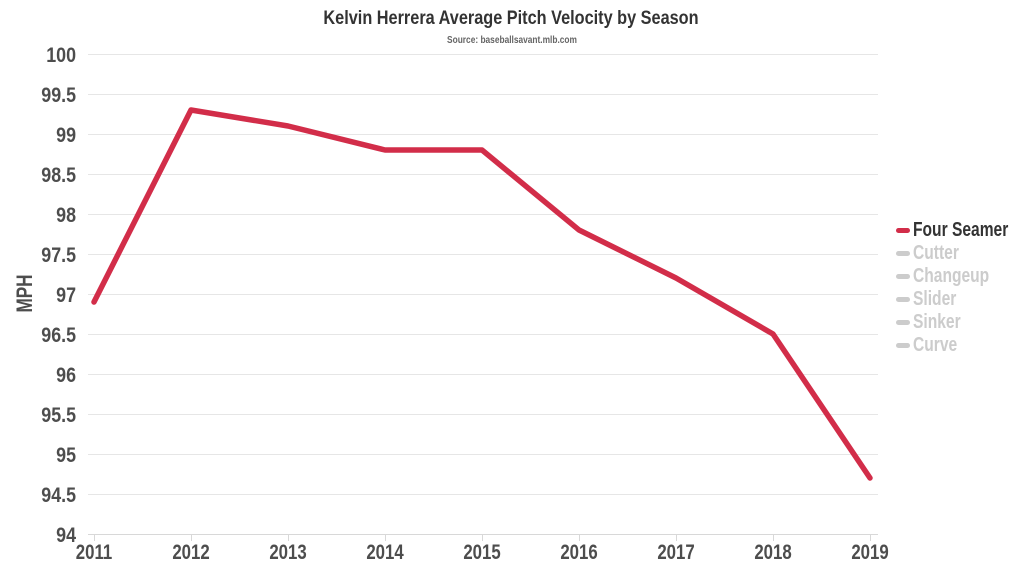 This screenshot has height=576, width=1024. I want to click on svg-text: 2013, so click(287, 552).